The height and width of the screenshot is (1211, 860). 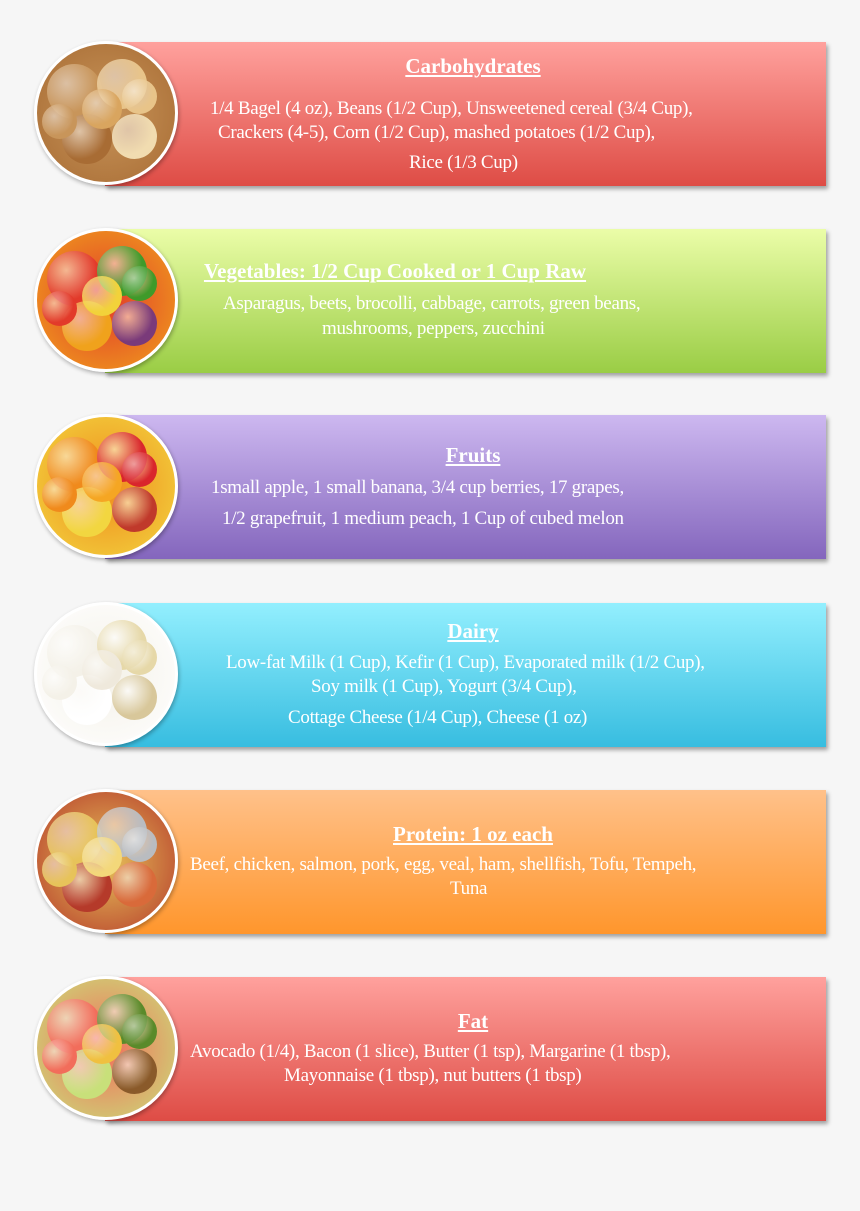 I want to click on fruits-image, so click(x=106, y=486).